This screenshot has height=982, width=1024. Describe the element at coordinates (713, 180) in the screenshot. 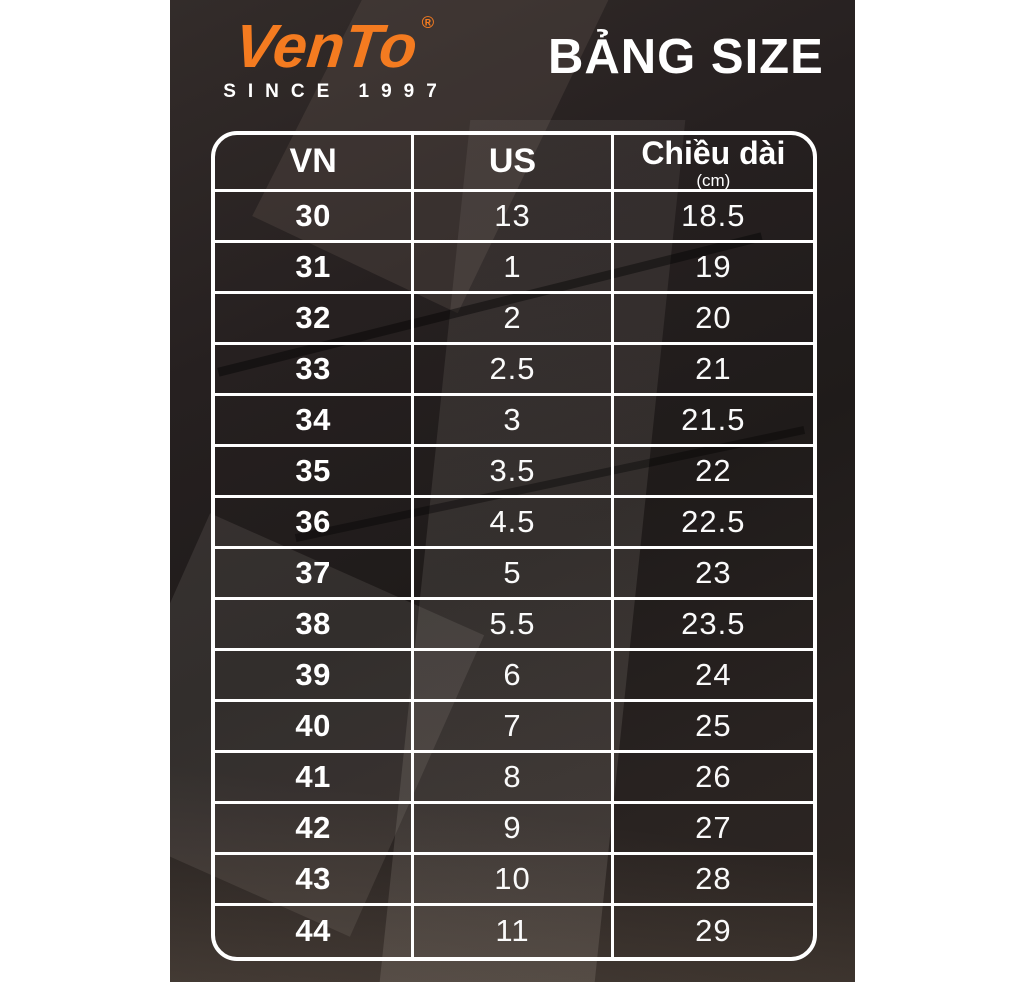

I see `col-header-length-unit: (cm)` at that location.